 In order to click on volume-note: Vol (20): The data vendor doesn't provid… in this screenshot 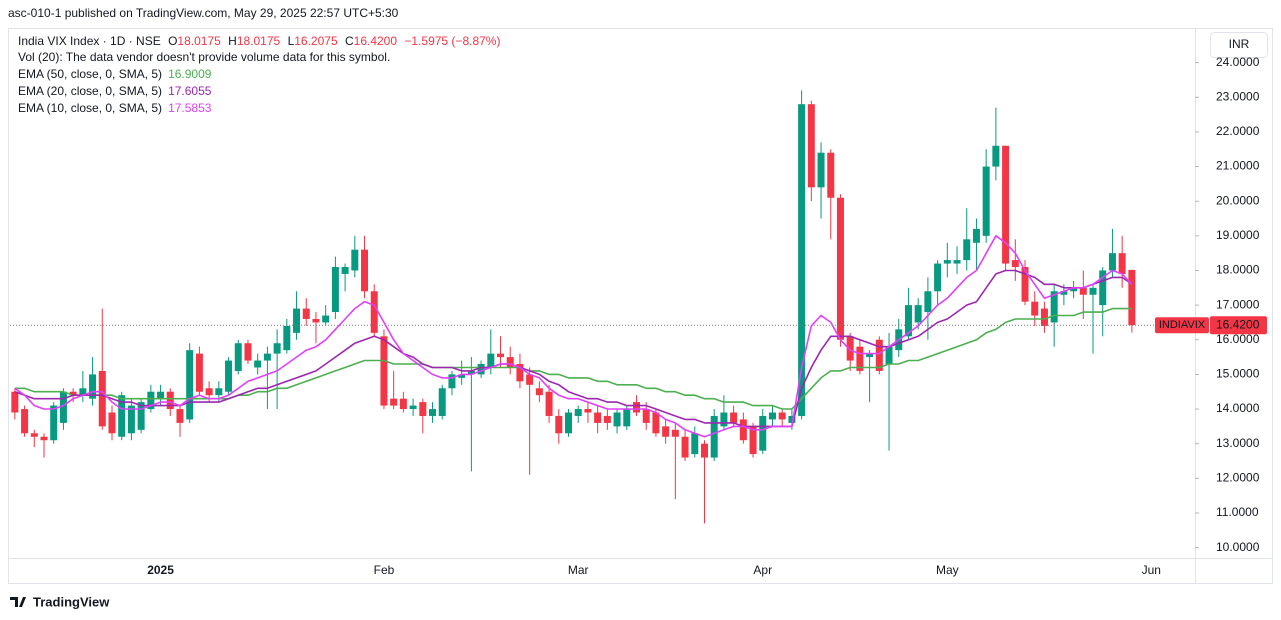, I will do `click(204, 57)`.